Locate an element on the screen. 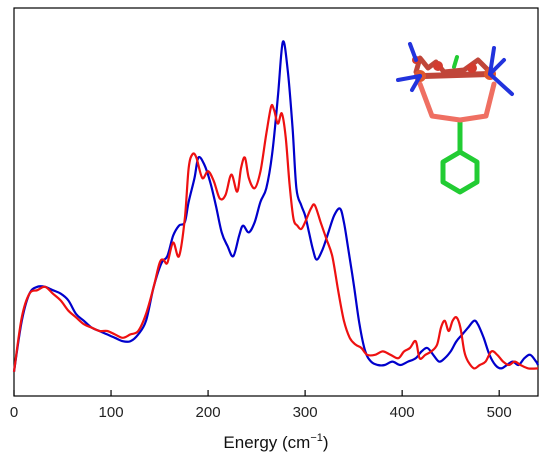 This screenshot has width=550, height=470. x-tick-label: 100 is located at coordinates (111, 412).